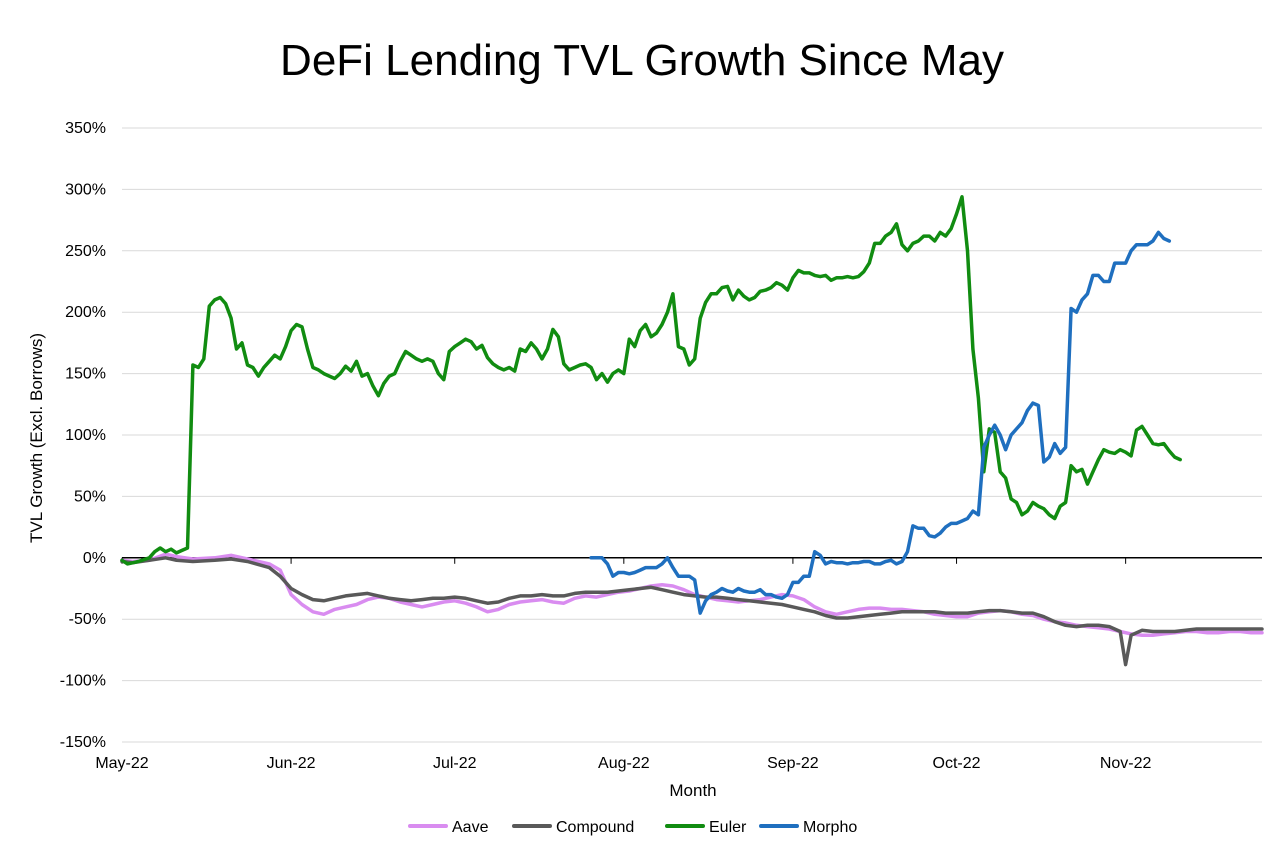  I want to click on y-tick-label: 350%, so click(85, 128).